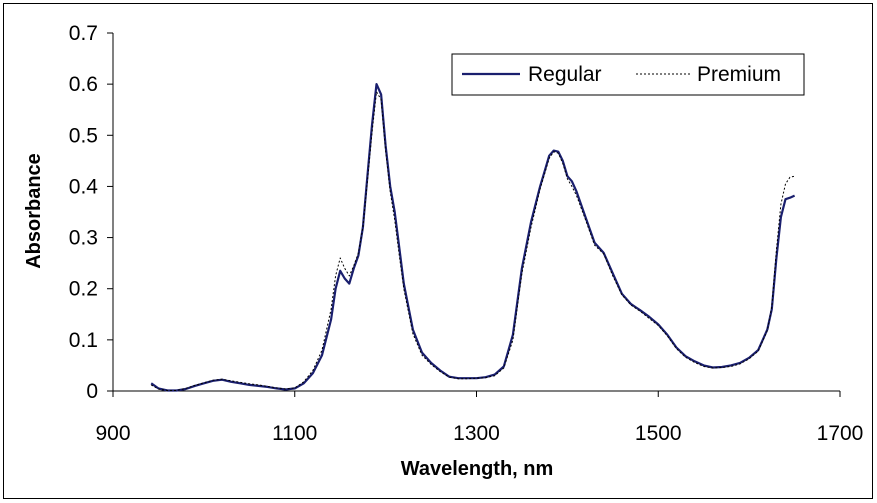 The height and width of the screenshot is (503, 877). Describe the element at coordinates (91, 212) in the screenshot. I see `y-ticks: 0 0.1 0.2 0.3 0.4 0.5 0.6 0.7` at that location.